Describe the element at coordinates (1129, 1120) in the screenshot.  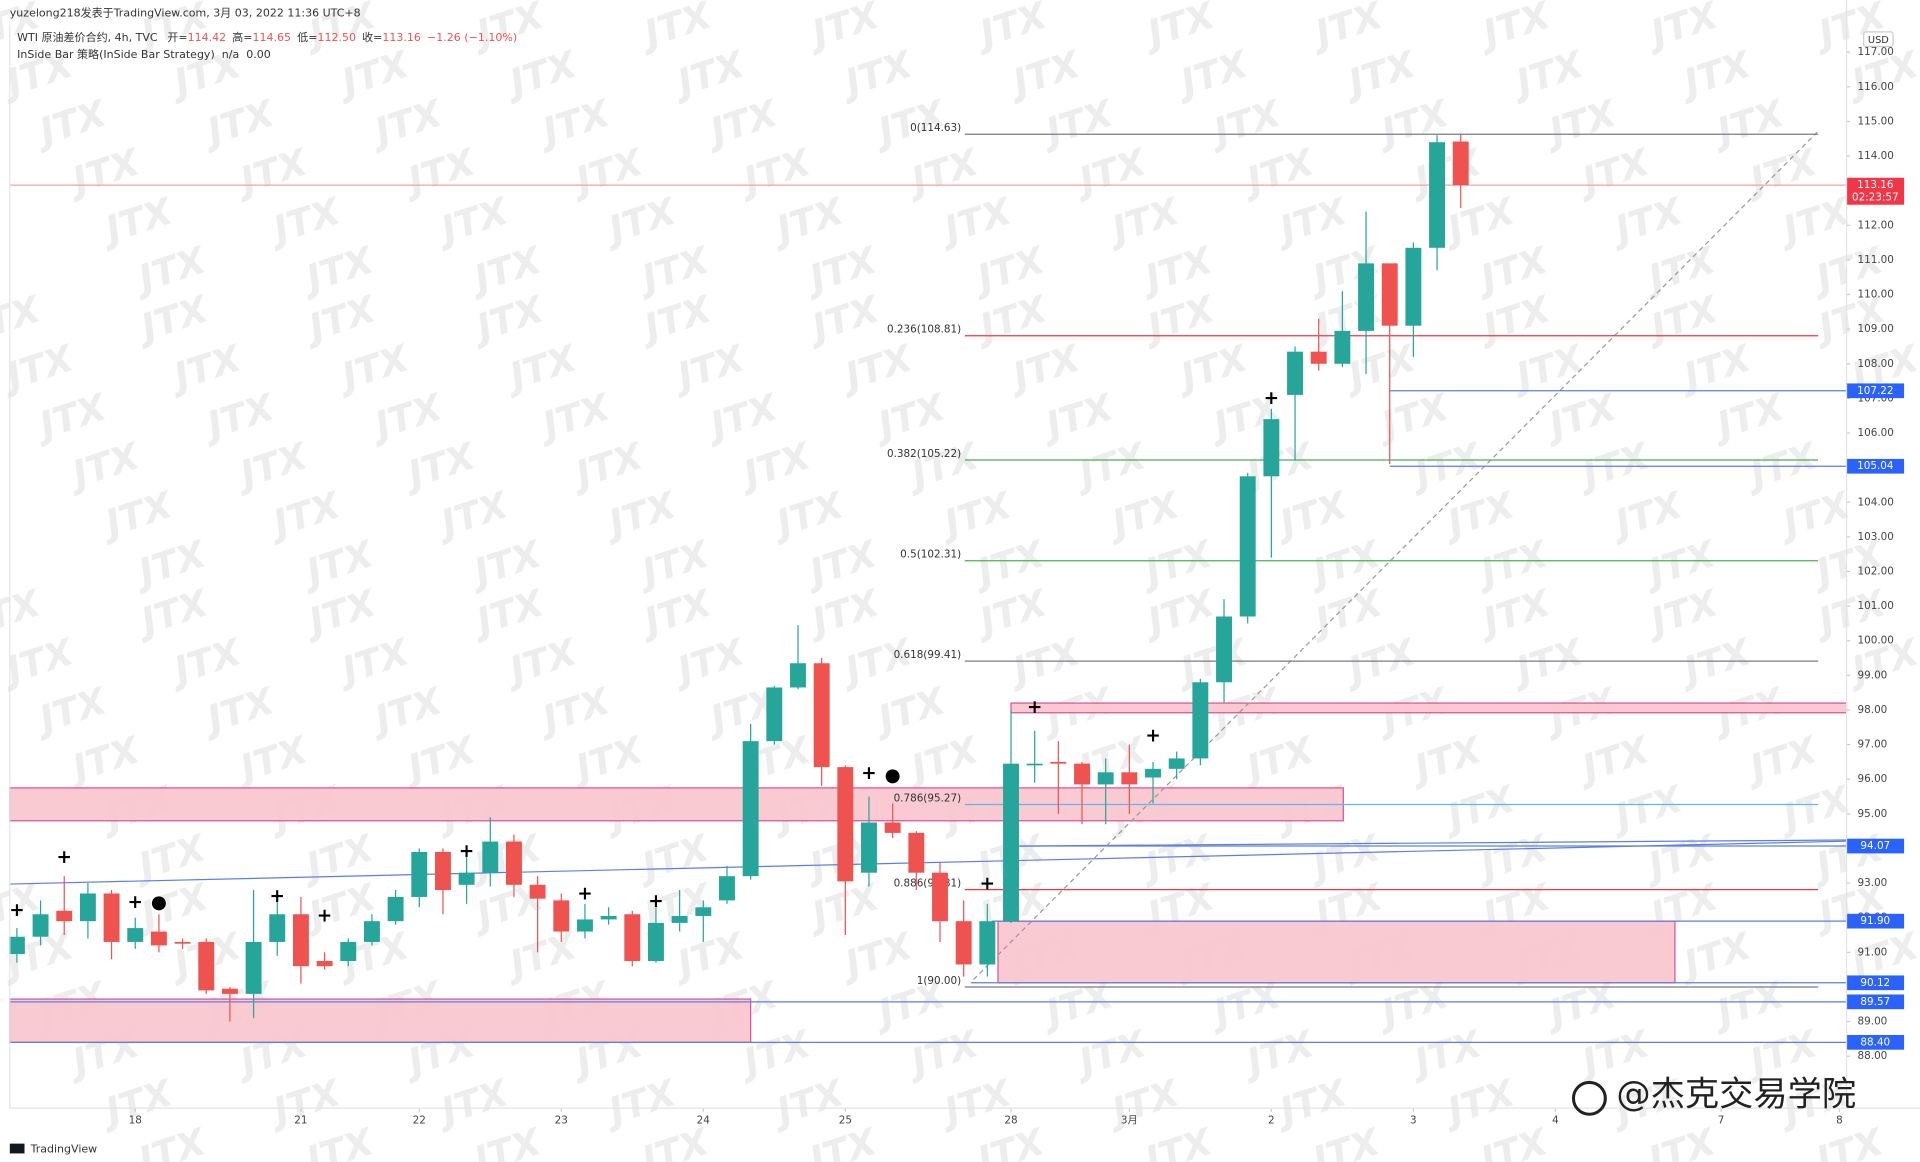
I see `x-tick-label: 3月` at that location.